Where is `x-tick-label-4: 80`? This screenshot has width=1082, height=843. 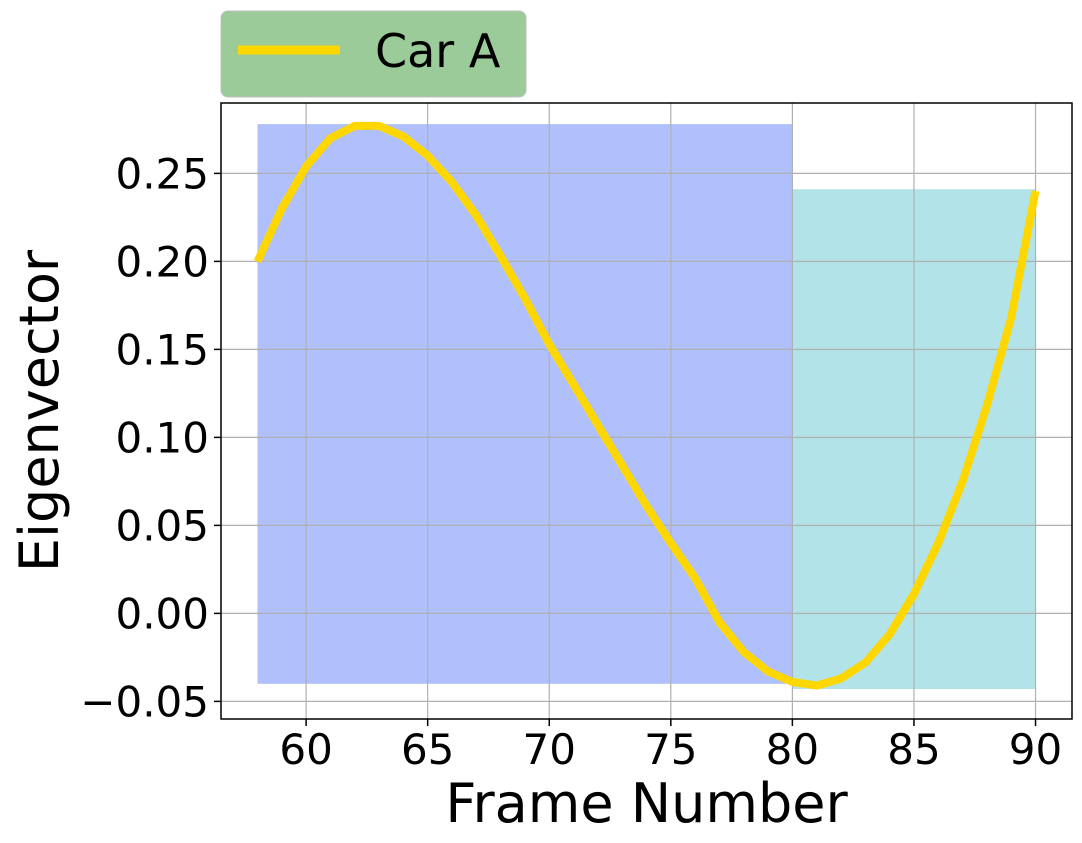
x-tick-label-4: 80 is located at coordinates (792, 749).